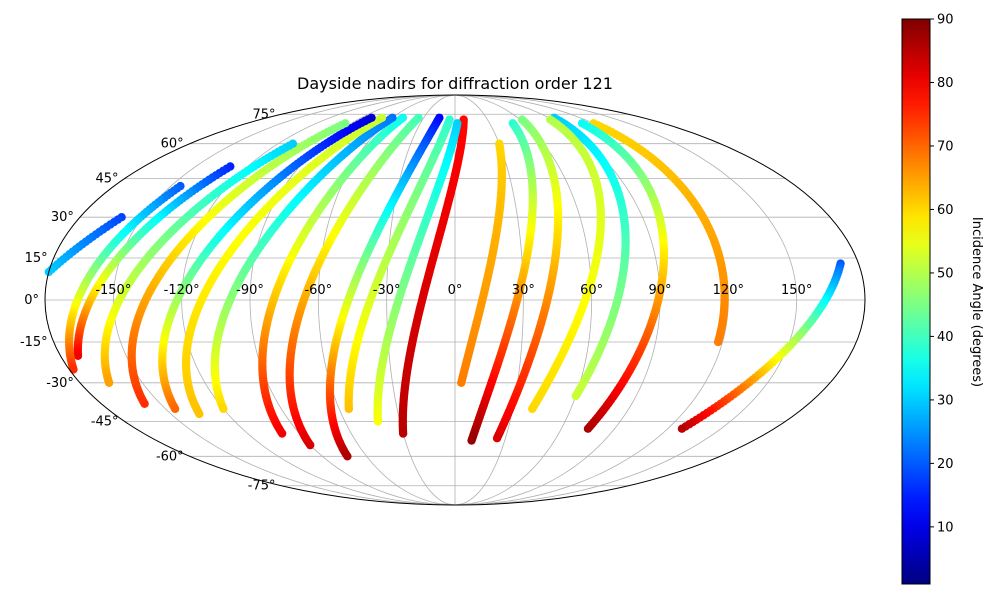 The width and height of the screenshot is (1000, 600). I want to click on colorbar-tick-label: 20, so click(945, 464).